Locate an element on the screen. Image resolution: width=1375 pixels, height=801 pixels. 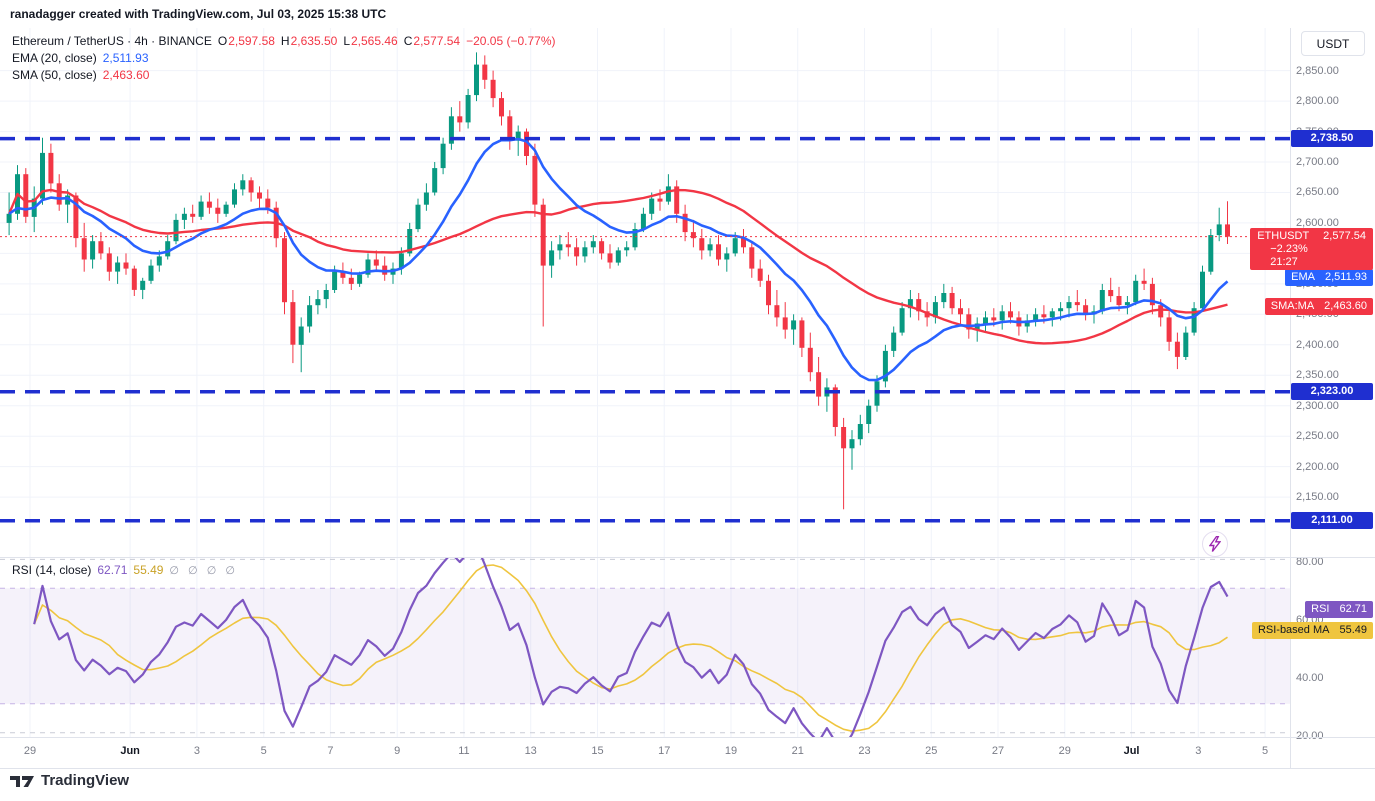
price-tick-label: 2,400.00 is located at coordinates (1317, 344).